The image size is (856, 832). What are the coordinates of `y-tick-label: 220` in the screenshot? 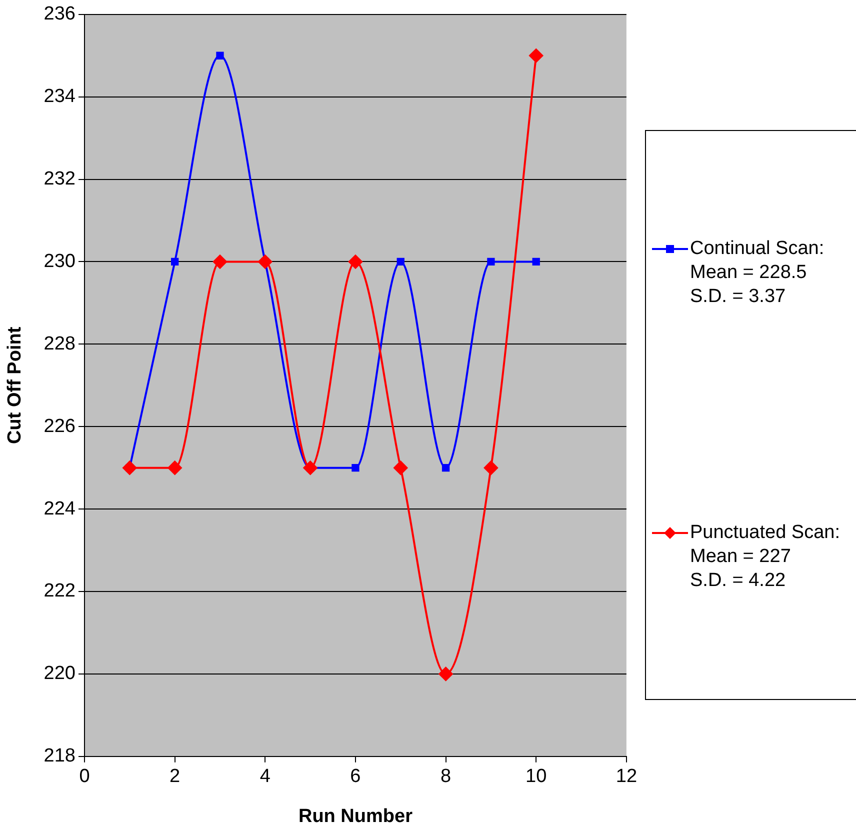 It's located at (60, 673).